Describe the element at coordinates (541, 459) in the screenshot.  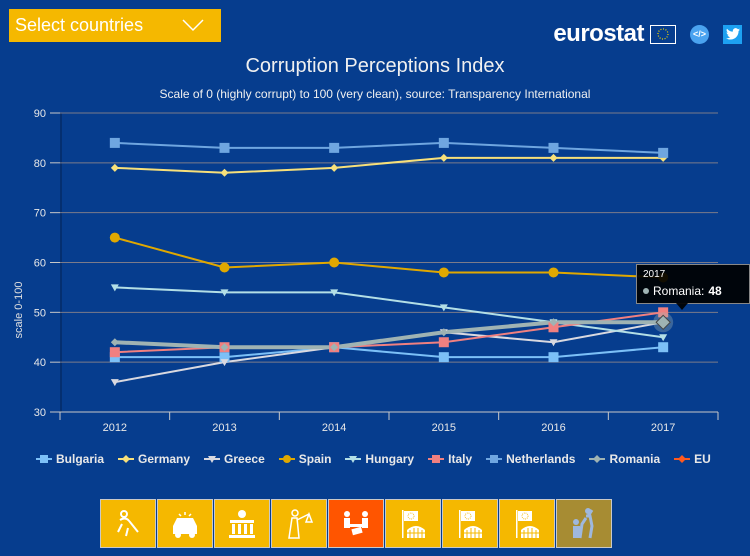
I see `legend-label: Netherlands` at that location.